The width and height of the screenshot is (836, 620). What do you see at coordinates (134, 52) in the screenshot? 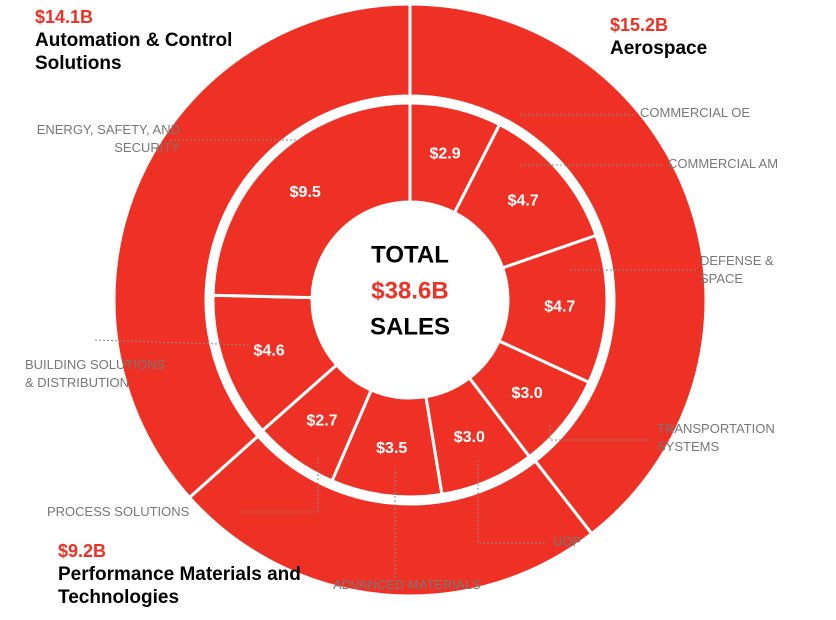
I see `group-name: Automation & Control Solutions` at bounding box center [134, 52].